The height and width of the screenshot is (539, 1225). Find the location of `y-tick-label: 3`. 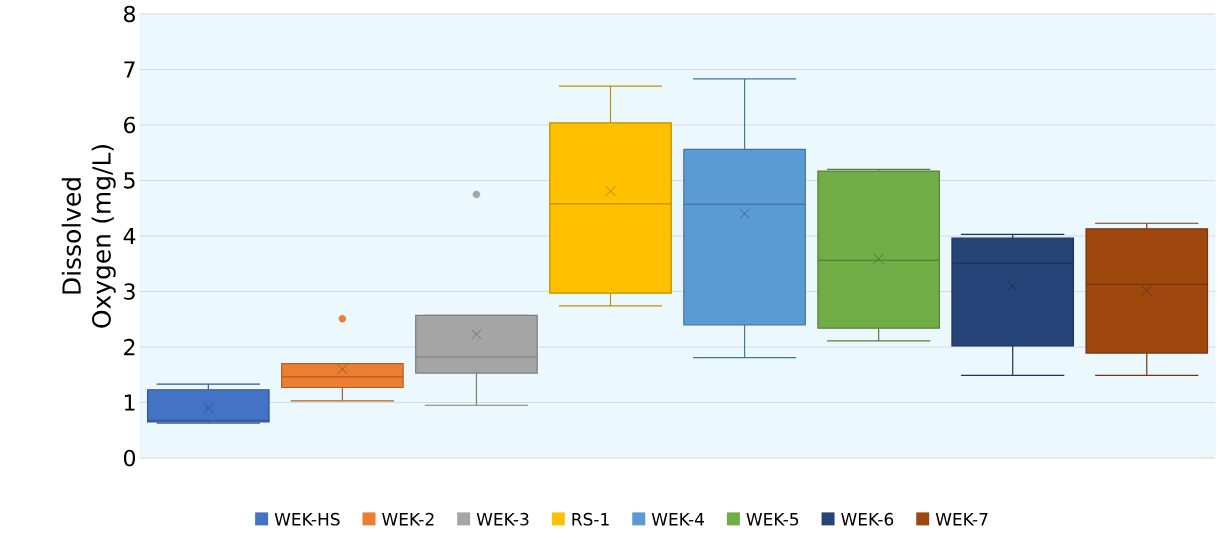

y-tick-label: 3 is located at coordinates (129, 291).